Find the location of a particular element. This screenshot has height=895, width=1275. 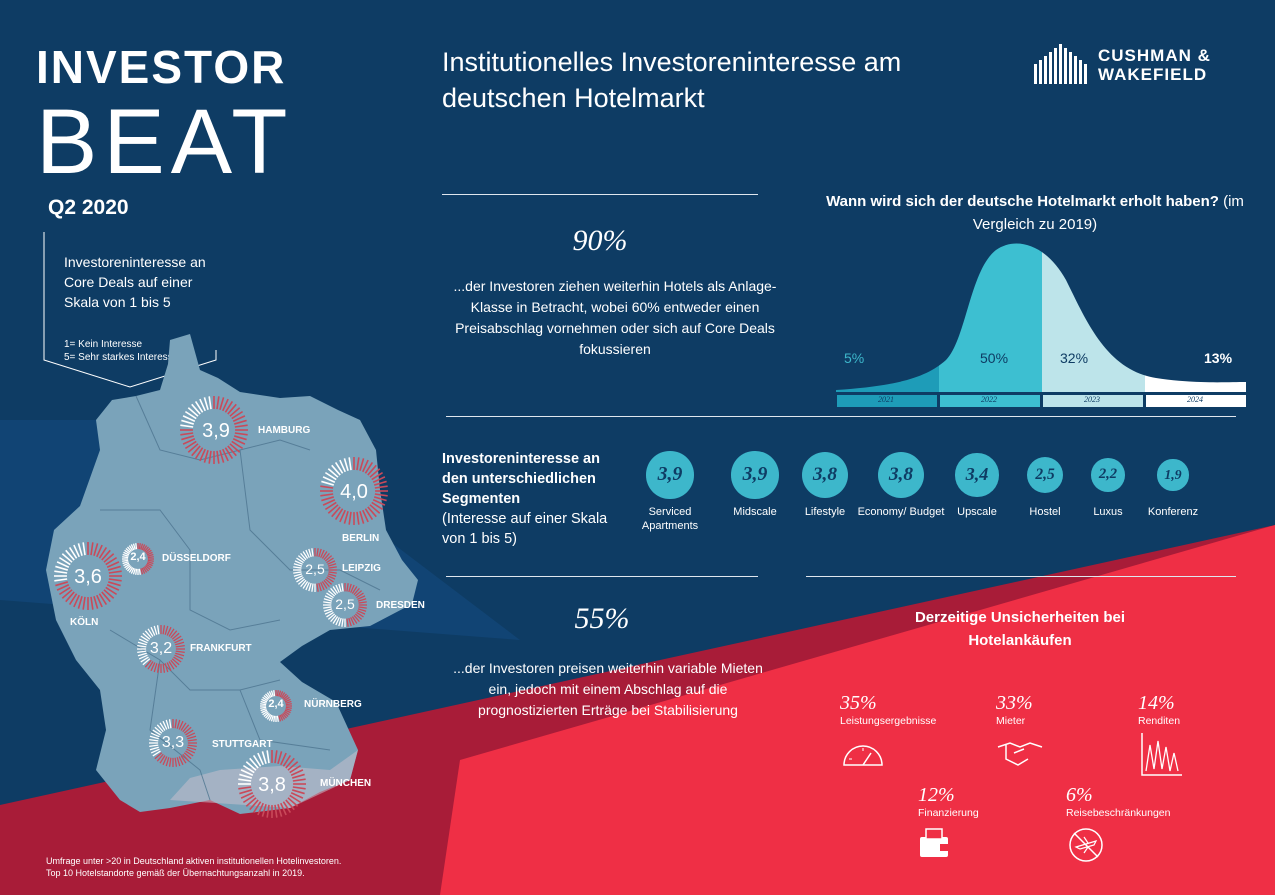

band-pct-2023: 32% is located at coordinates (1074, 358).